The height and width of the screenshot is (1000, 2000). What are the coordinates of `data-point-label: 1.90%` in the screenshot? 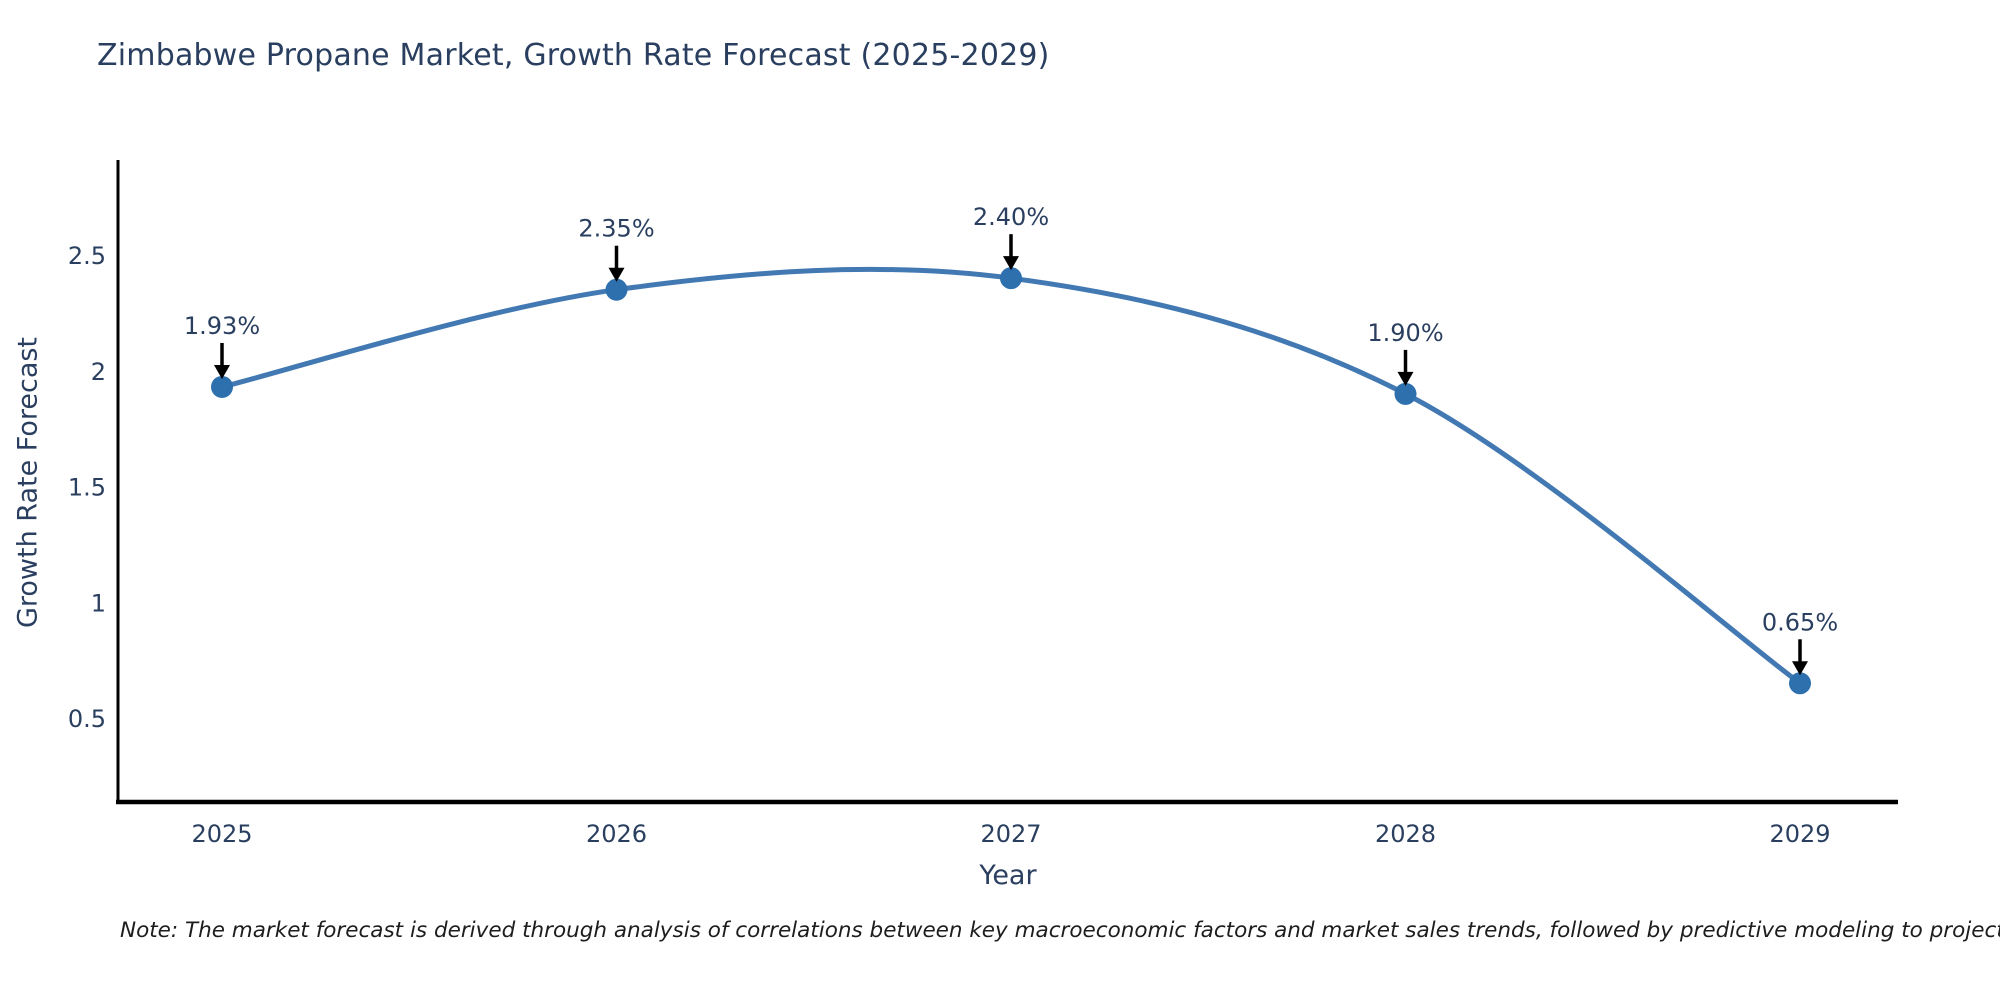 It's located at (1405, 333).